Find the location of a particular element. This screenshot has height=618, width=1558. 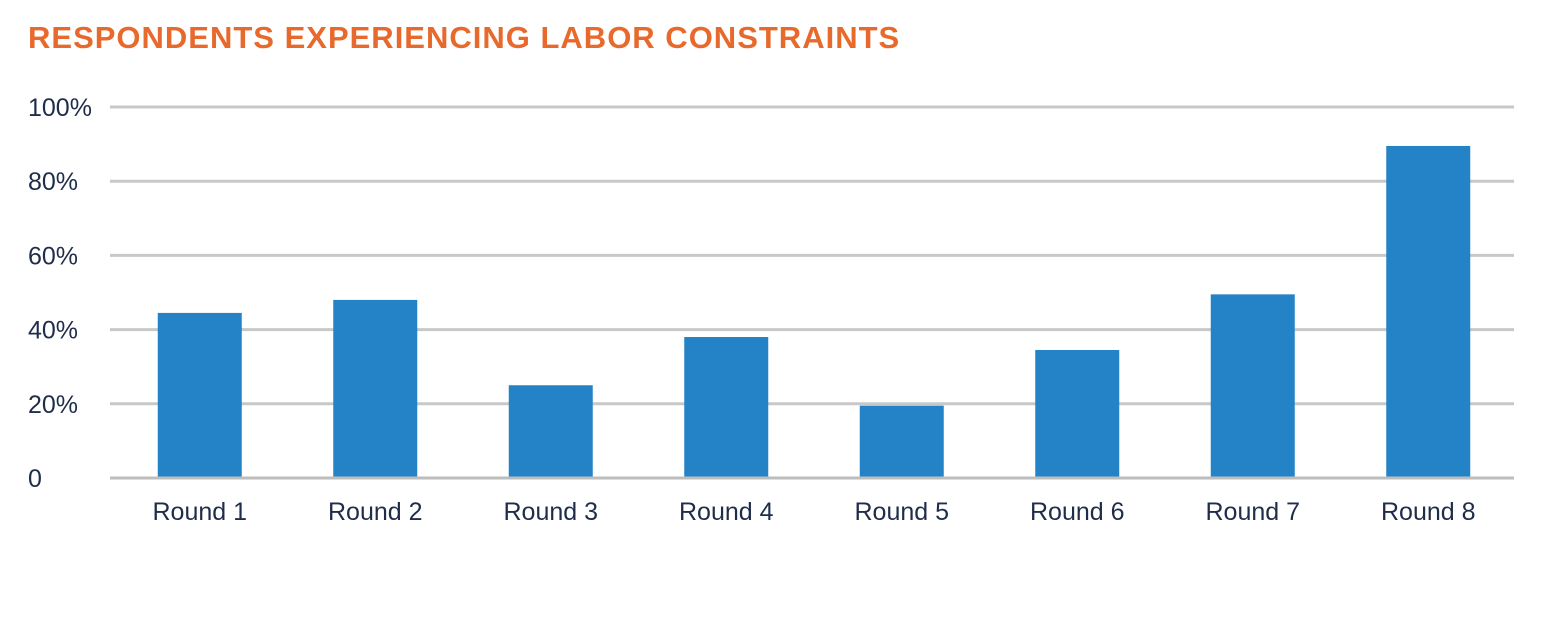

y-tick-label: 60% is located at coordinates (53, 256).